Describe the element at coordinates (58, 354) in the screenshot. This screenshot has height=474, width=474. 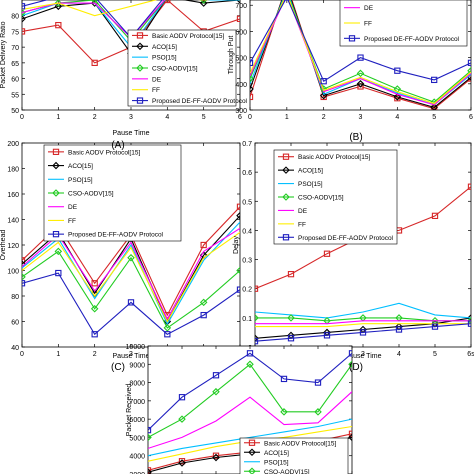
I see `x-tick-label: 1` at that location.